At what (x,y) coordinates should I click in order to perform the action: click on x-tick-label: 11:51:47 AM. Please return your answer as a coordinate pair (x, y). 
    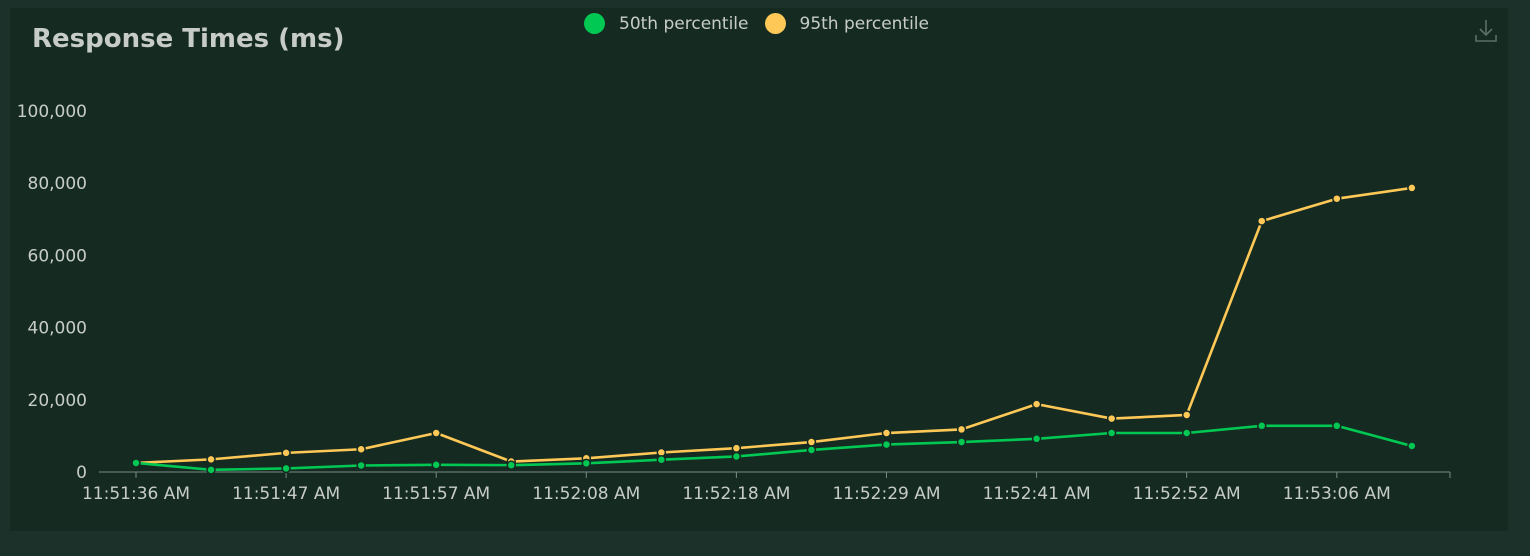
    Looking at the image, I should click on (286, 494).